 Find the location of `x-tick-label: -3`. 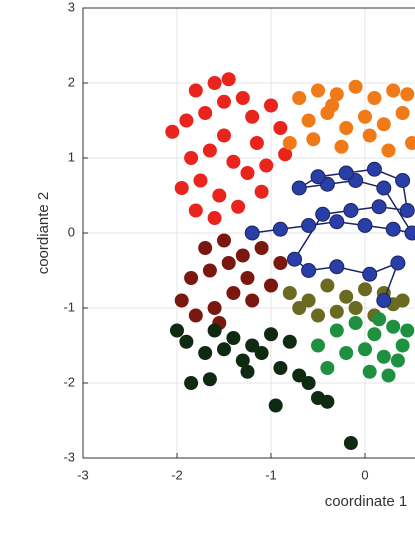

x-tick-label: -3 is located at coordinates (83, 474).